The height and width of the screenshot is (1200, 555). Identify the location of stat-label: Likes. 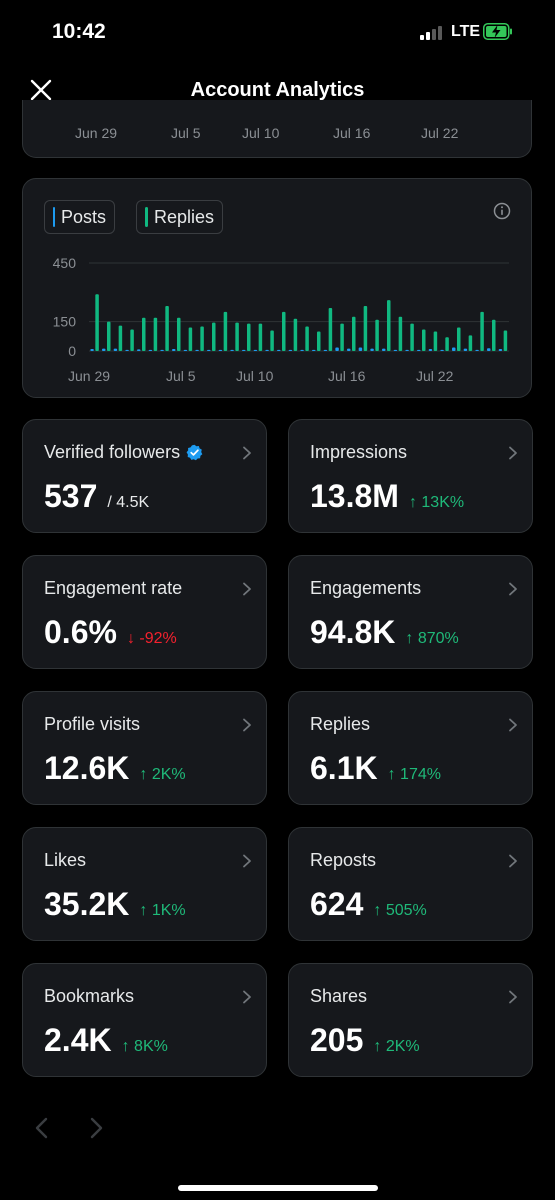
(65, 860).